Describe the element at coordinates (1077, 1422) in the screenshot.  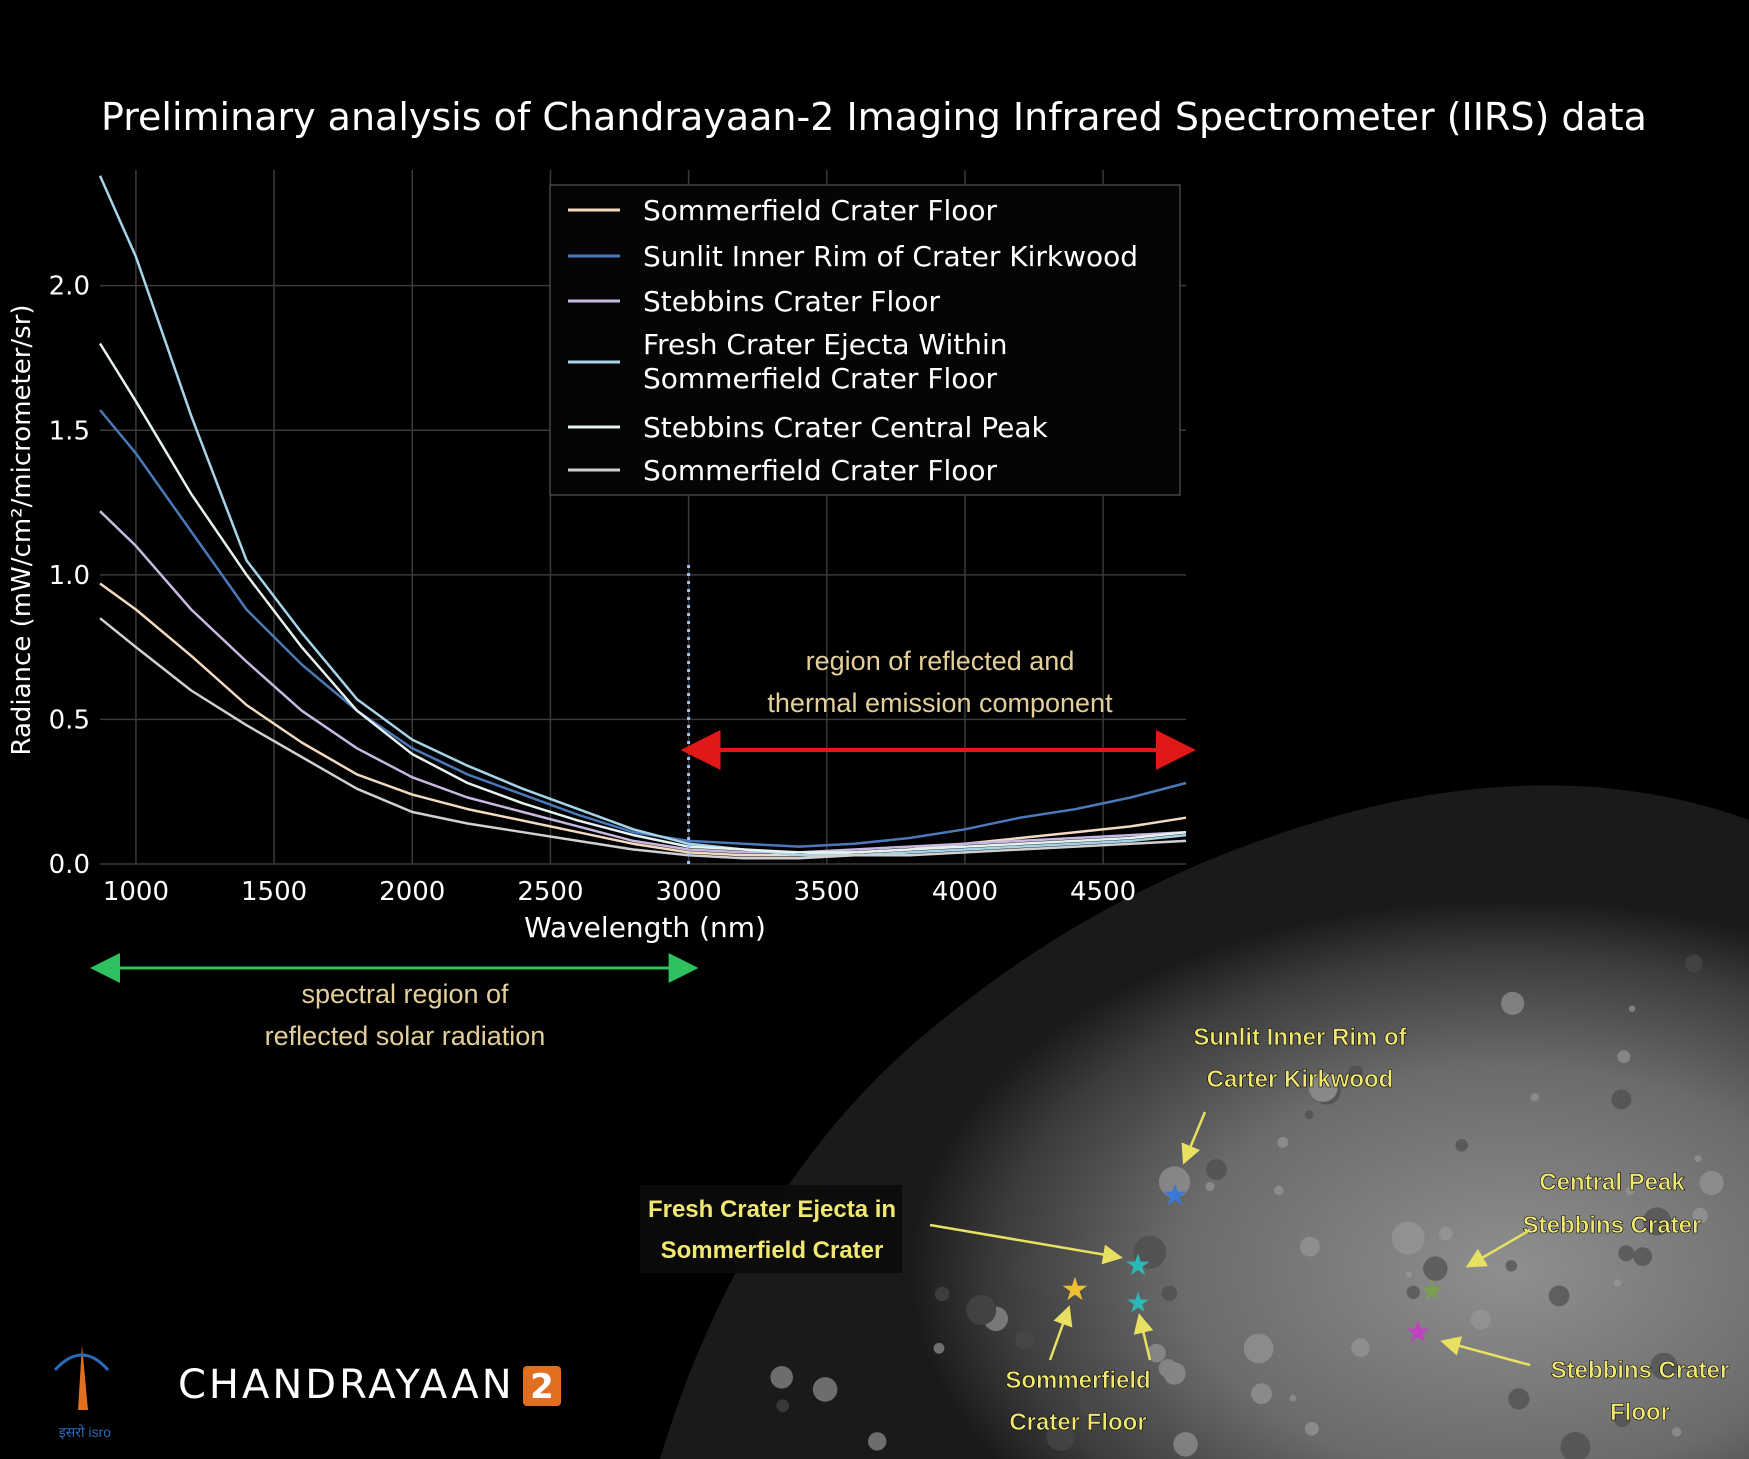
I see `label-sommerfield-floor-line2: Crater Floor` at that location.